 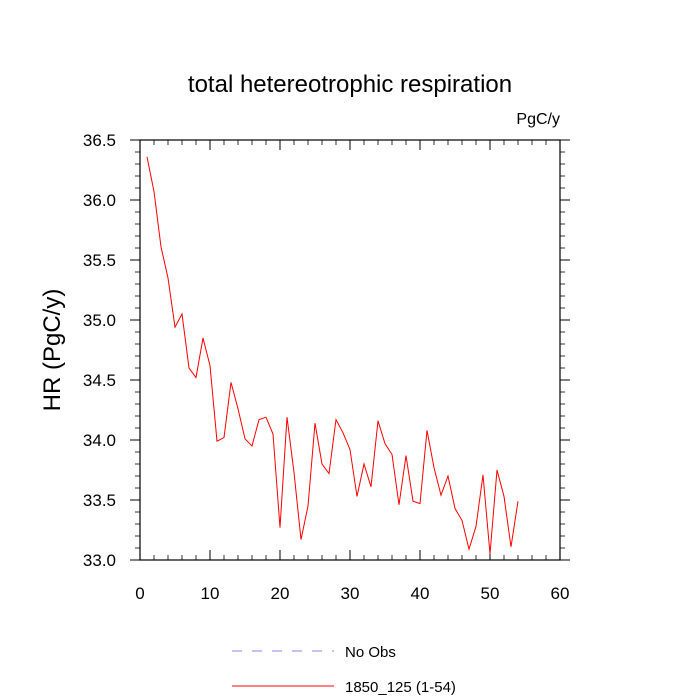 What do you see at coordinates (490, 593) in the screenshot?
I see `x-tick-label: 50` at bounding box center [490, 593].